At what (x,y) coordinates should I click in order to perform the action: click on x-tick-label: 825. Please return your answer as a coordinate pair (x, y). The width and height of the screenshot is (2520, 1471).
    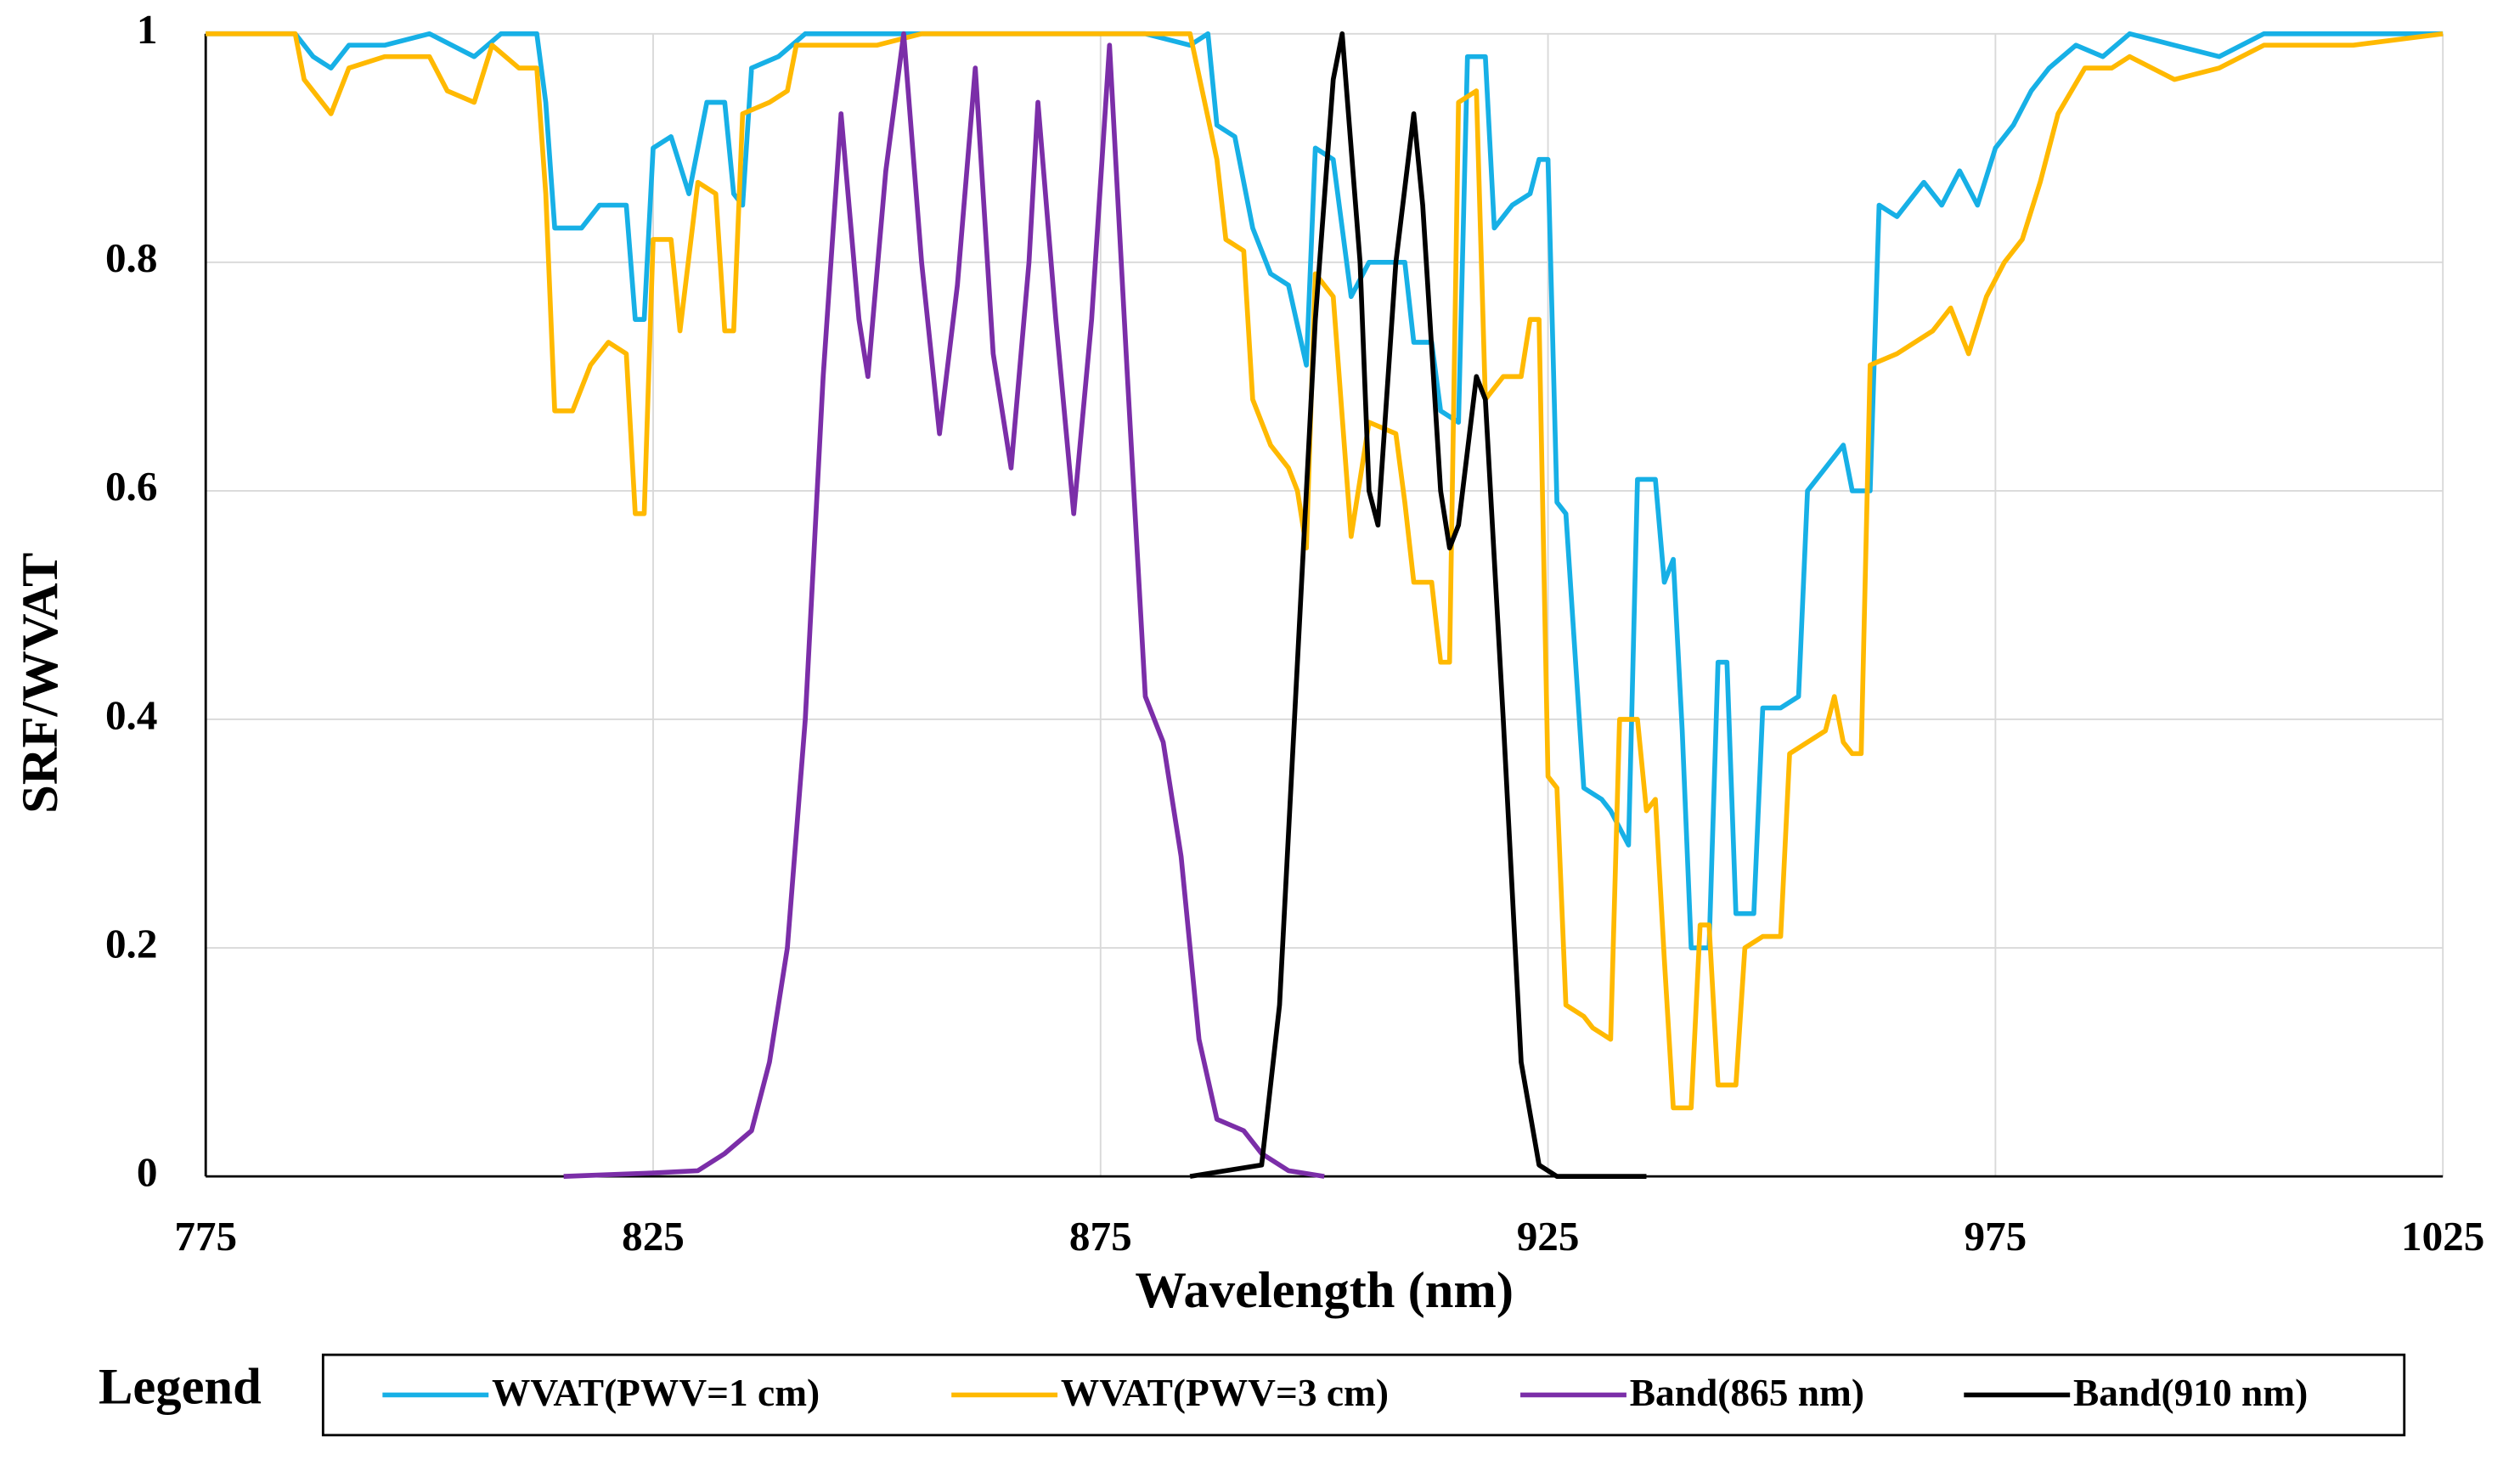
    Looking at the image, I should click on (654, 1236).